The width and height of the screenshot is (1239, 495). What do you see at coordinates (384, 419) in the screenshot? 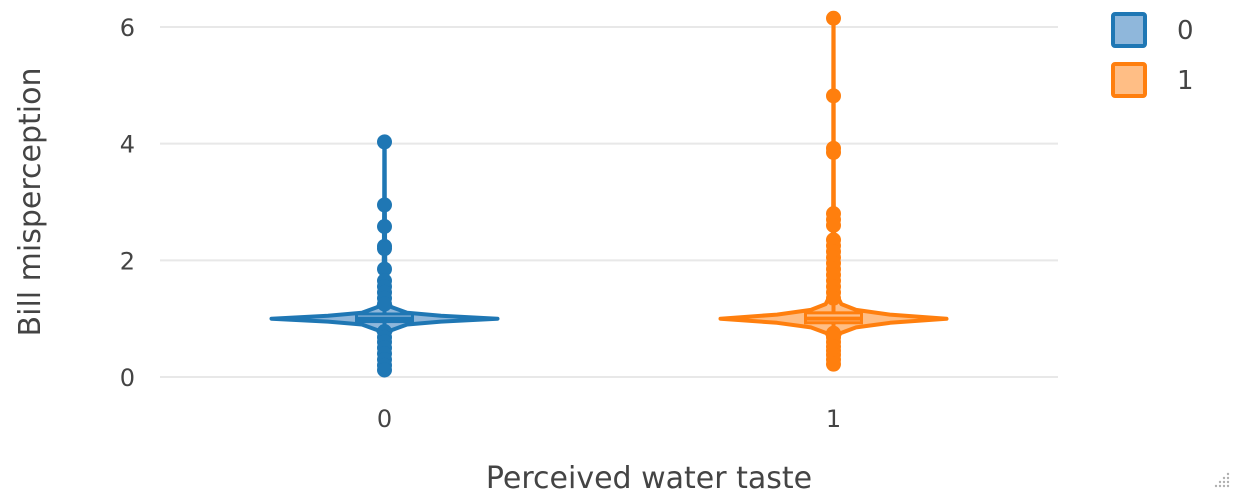
I see `x-tick-label: 0` at bounding box center [384, 419].